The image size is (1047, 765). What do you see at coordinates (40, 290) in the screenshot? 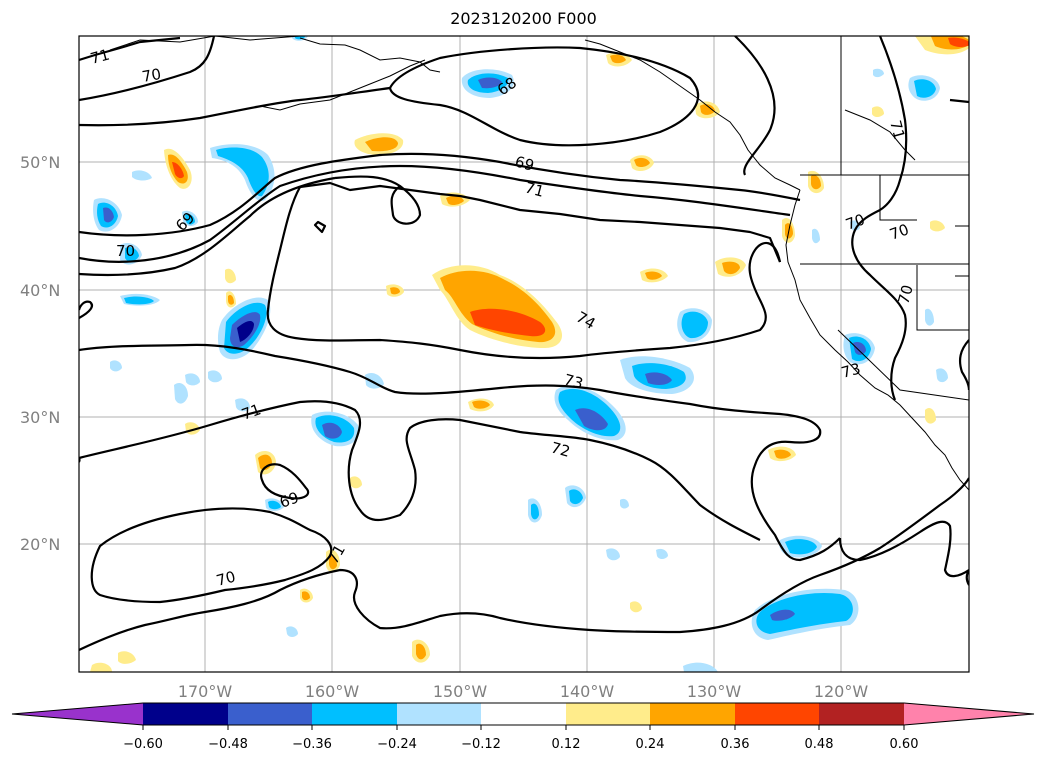
I see `lat-label-40n: 40°N` at bounding box center [40, 290].